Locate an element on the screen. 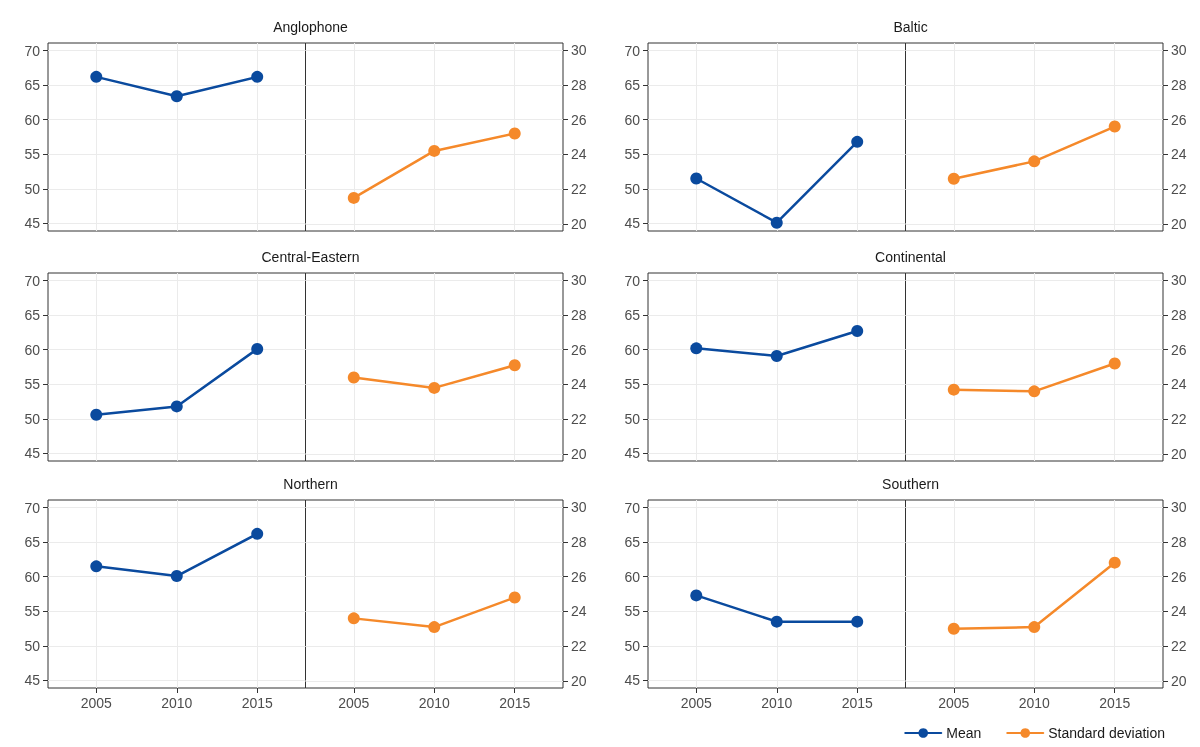  legend-label: Mean is located at coordinates (964, 733).